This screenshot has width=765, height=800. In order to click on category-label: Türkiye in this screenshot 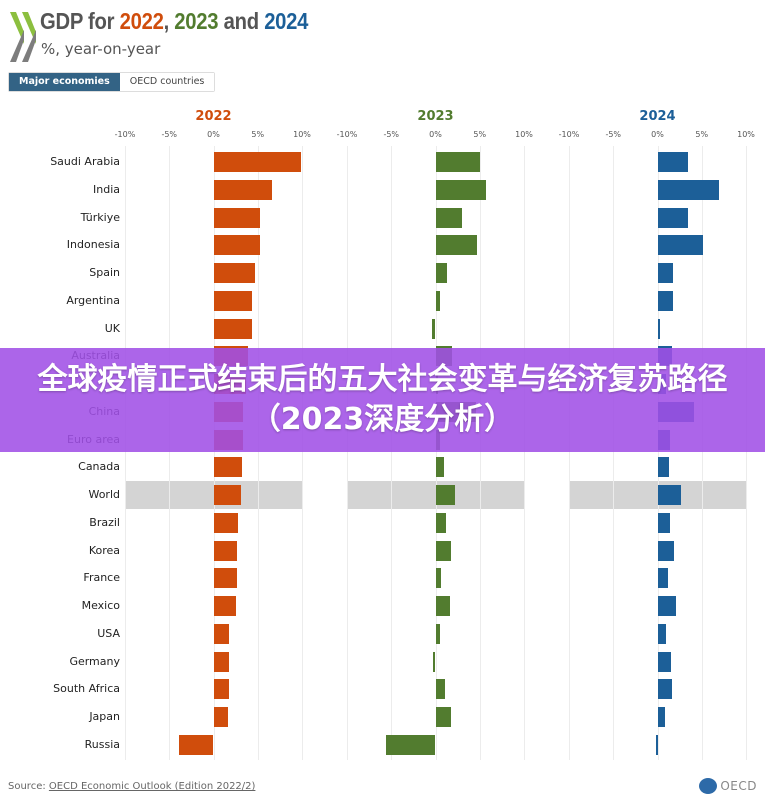, I will do `click(100, 217)`.